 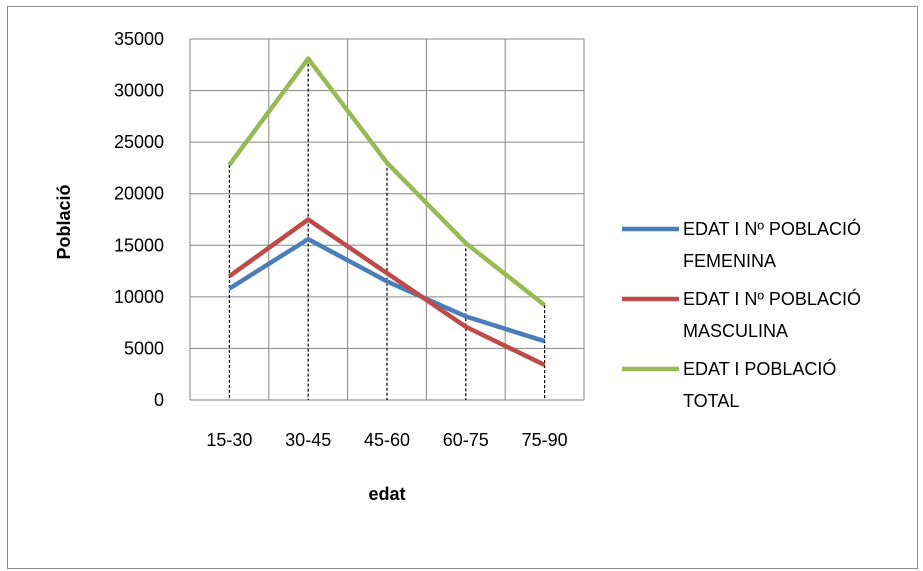 I want to click on y-tick-label: 30000, so click(x=139, y=91).